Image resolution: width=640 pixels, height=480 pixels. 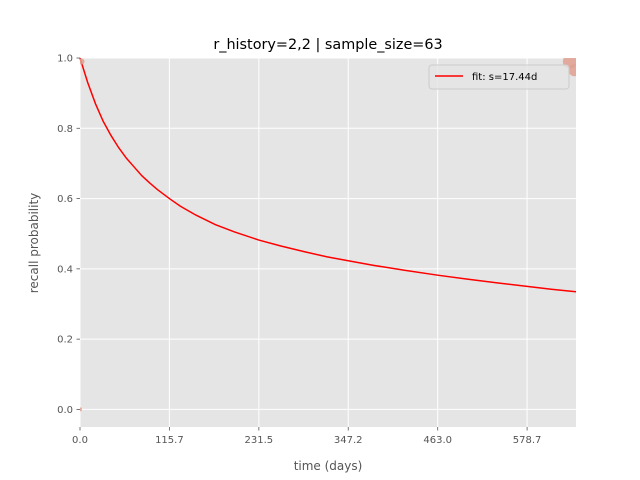 What do you see at coordinates (328, 466) in the screenshot?
I see `x-axis-label: time (days)` at bounding box center [328, 466].